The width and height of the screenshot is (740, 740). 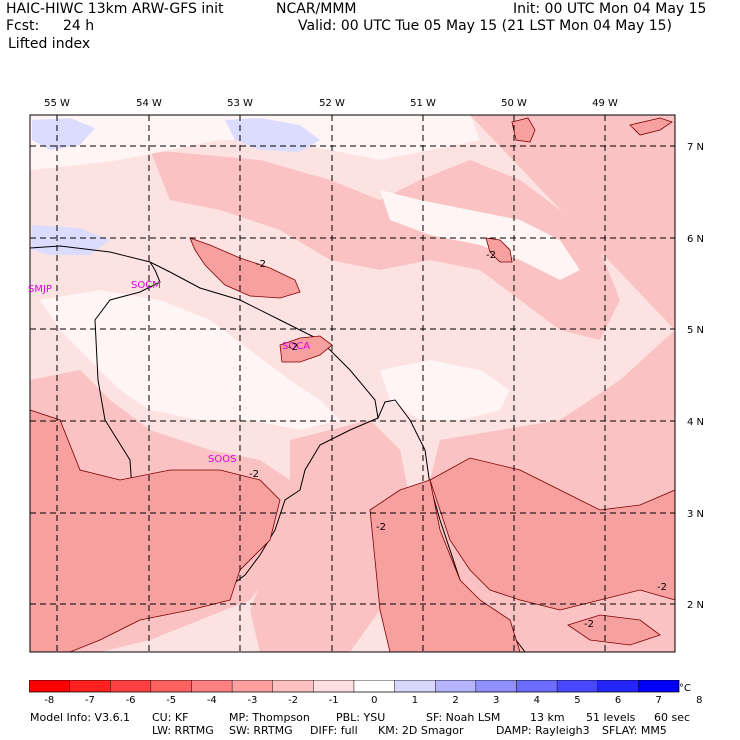 I want to click on eddy-option: KM: 2D Smagor, so click(x=421, y=730).